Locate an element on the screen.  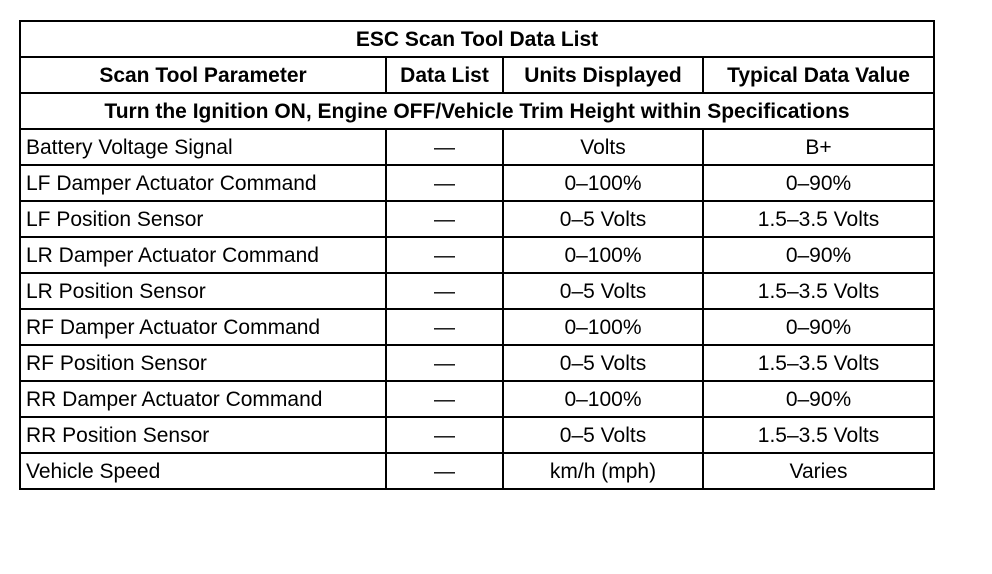
table-title: ESC Scan Tool Data List is located at coordinates (477, 39).